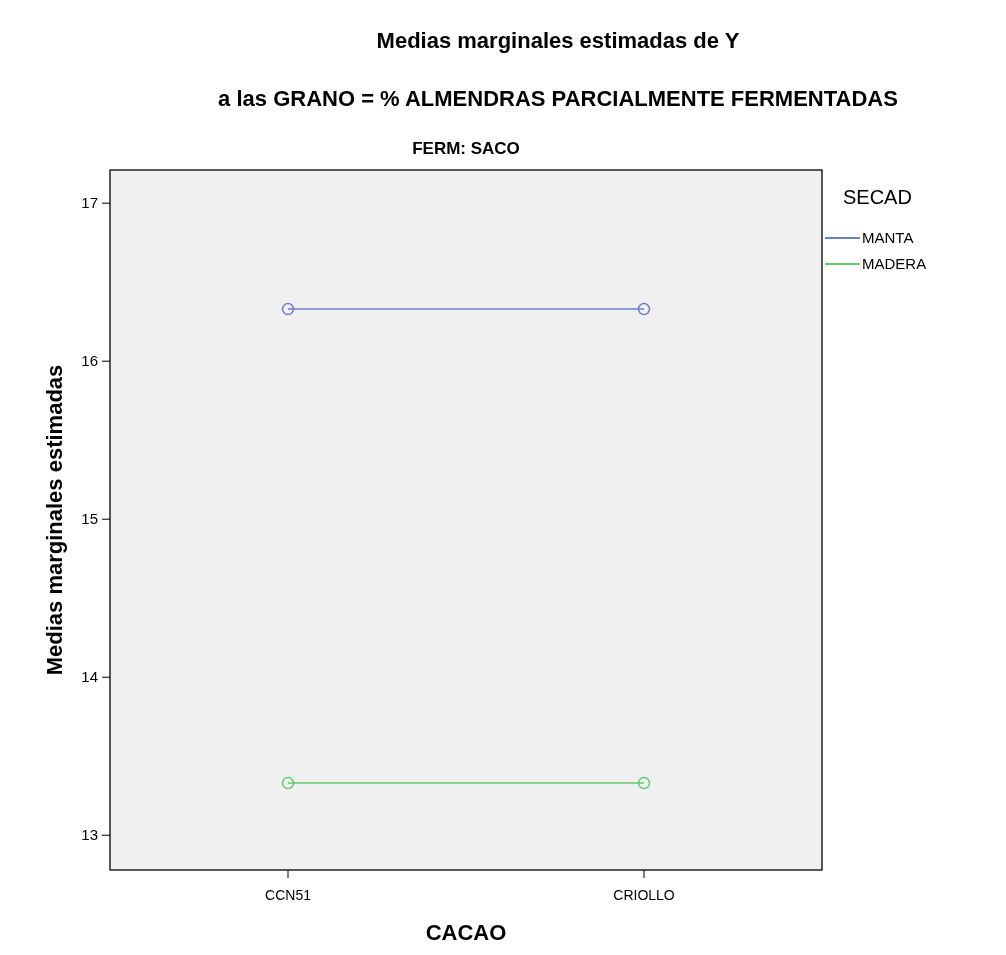 The image size is (1006, 955). What do you see at coordinates (644, 895) in the screenshot?
I see `x-tick-label: CRIOLLO` at bounding box center [644, 895].